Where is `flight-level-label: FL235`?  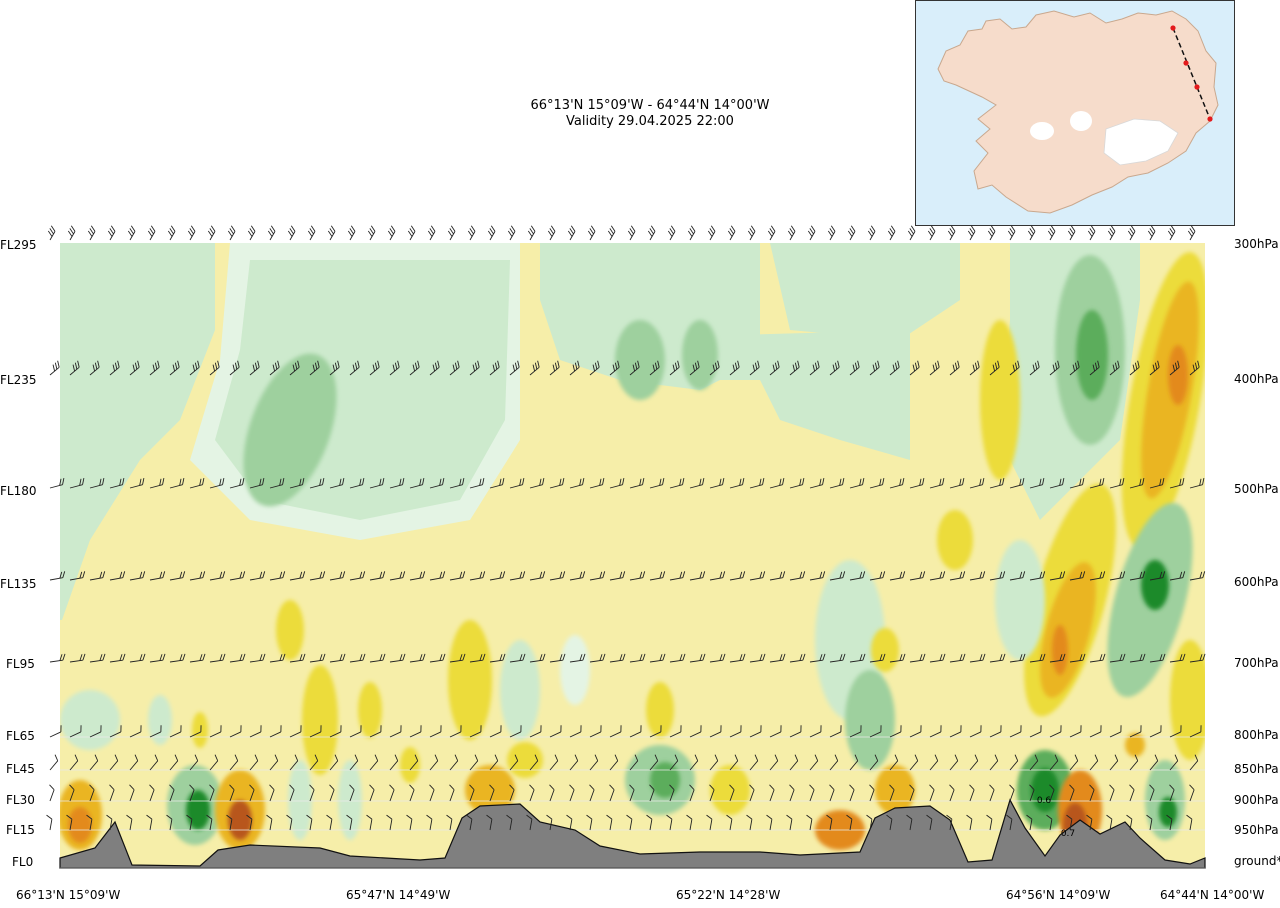 flight-level-label: FL235 is located at coordinates (18, 380).